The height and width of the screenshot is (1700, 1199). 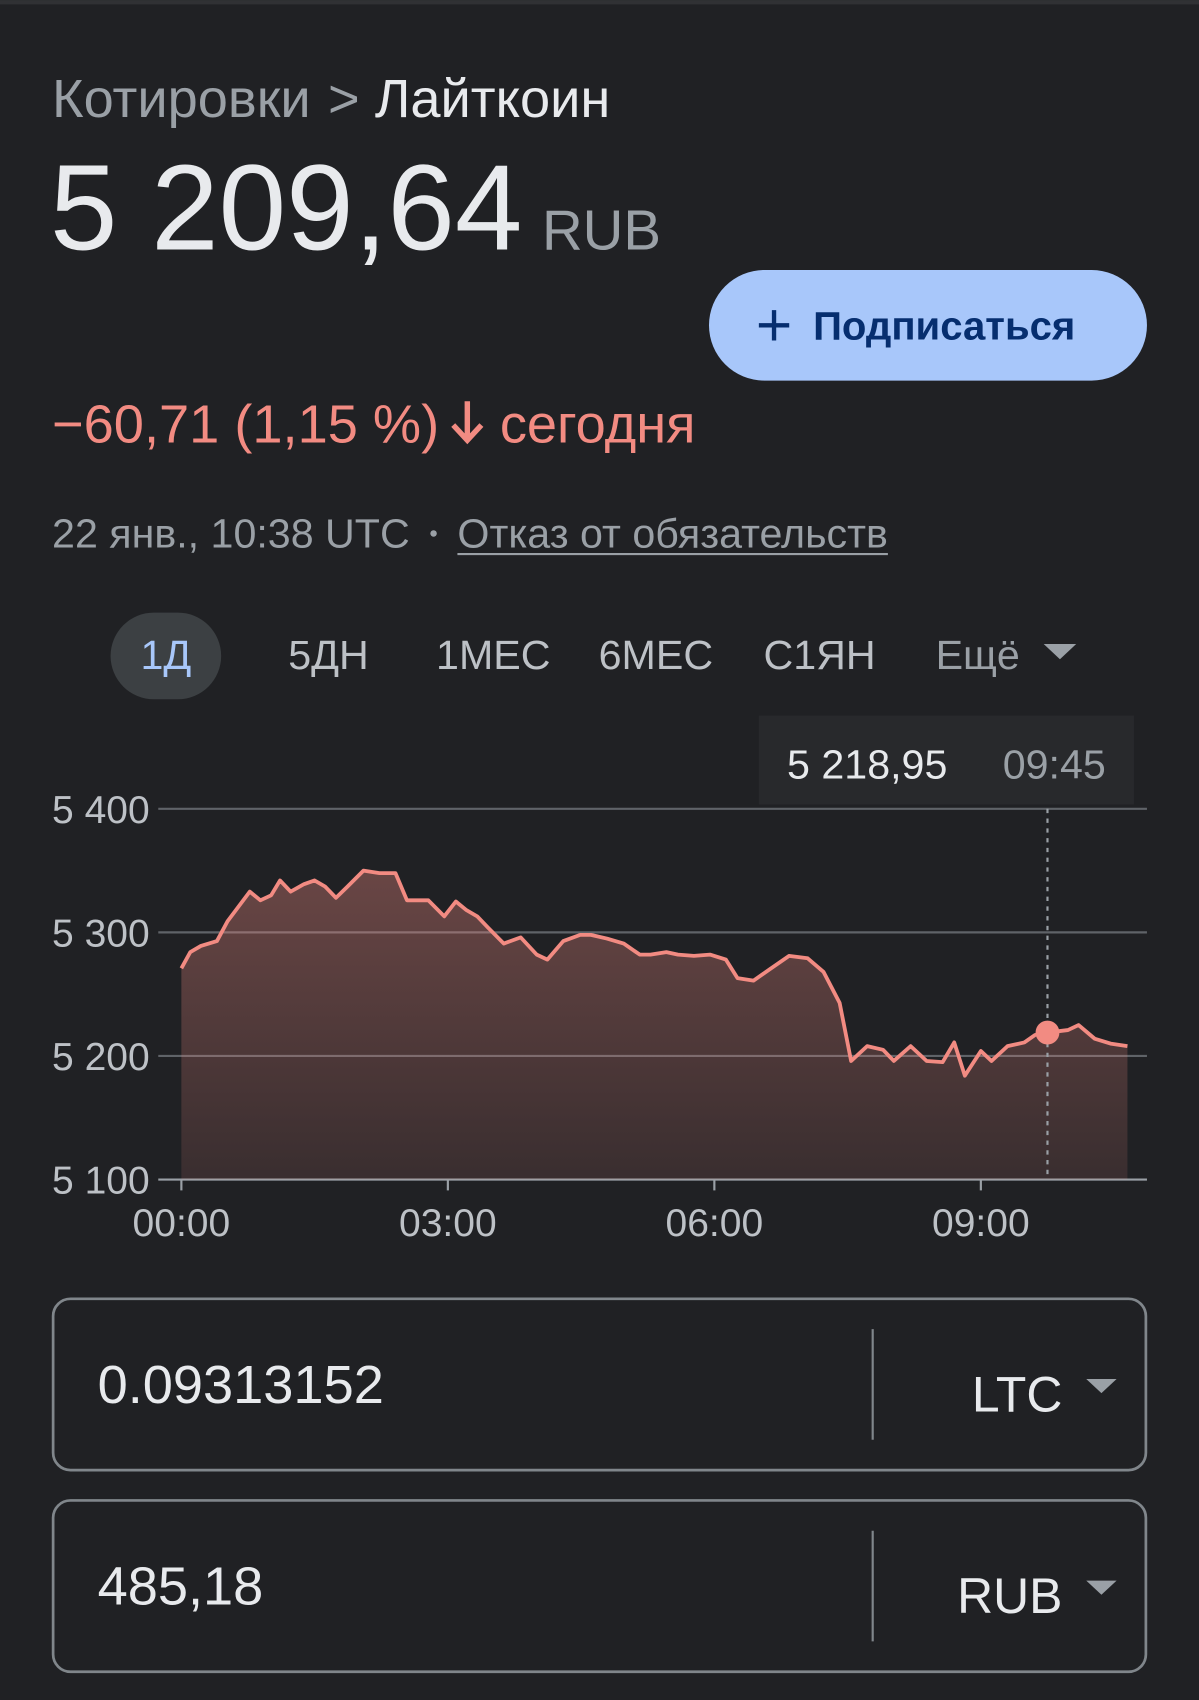 I want to click on y-tick-label: 5 400, so click(x=101, y=810).